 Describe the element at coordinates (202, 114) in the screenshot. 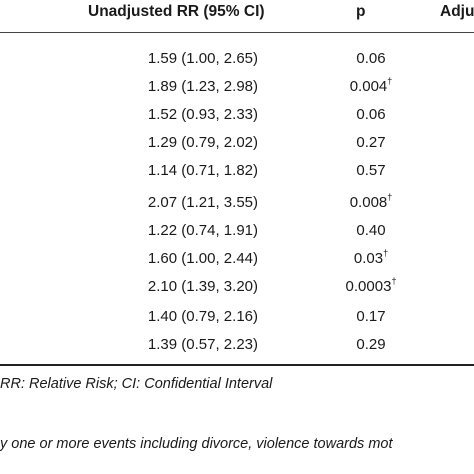

I see `rr-cell: 1.52 (0.93, 2.33)` at that location.